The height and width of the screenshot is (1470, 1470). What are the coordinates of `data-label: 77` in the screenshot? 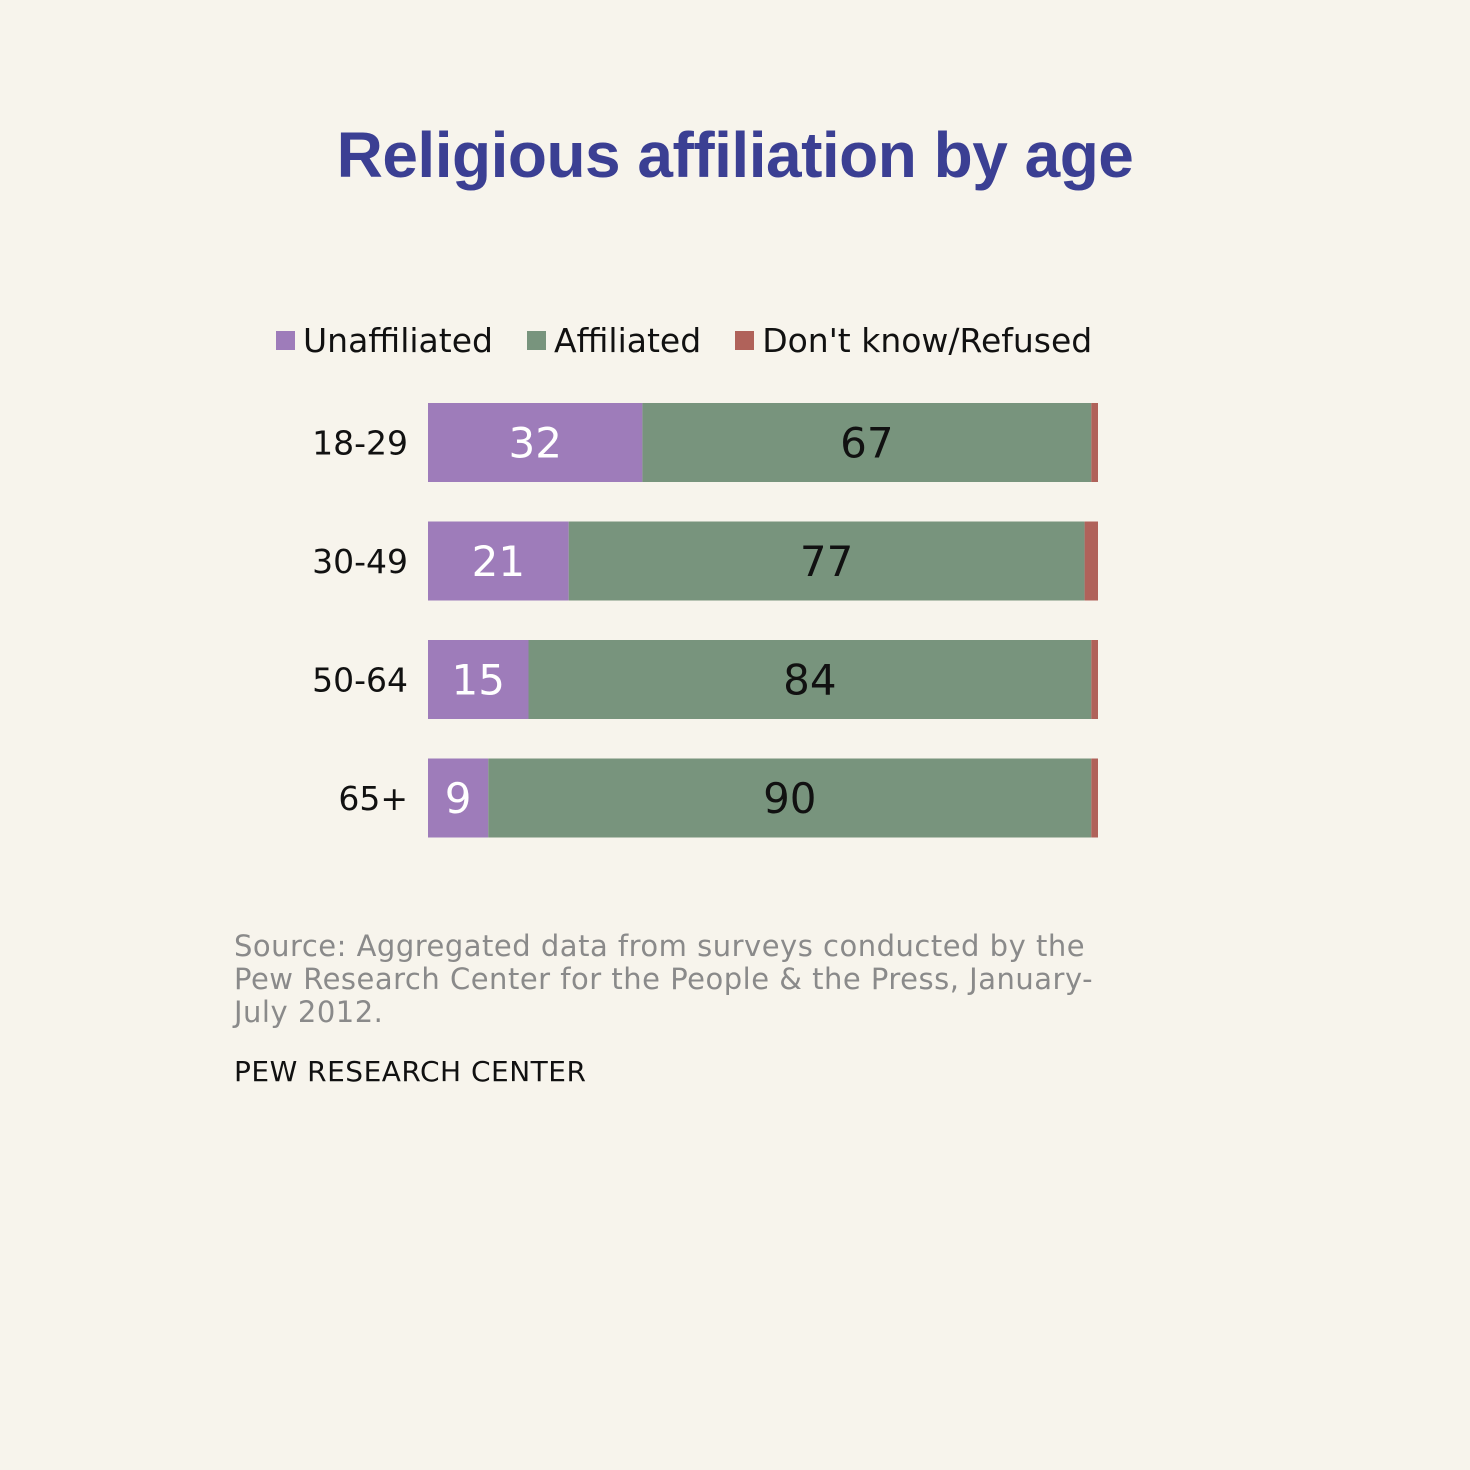 It's located at (826, 561).